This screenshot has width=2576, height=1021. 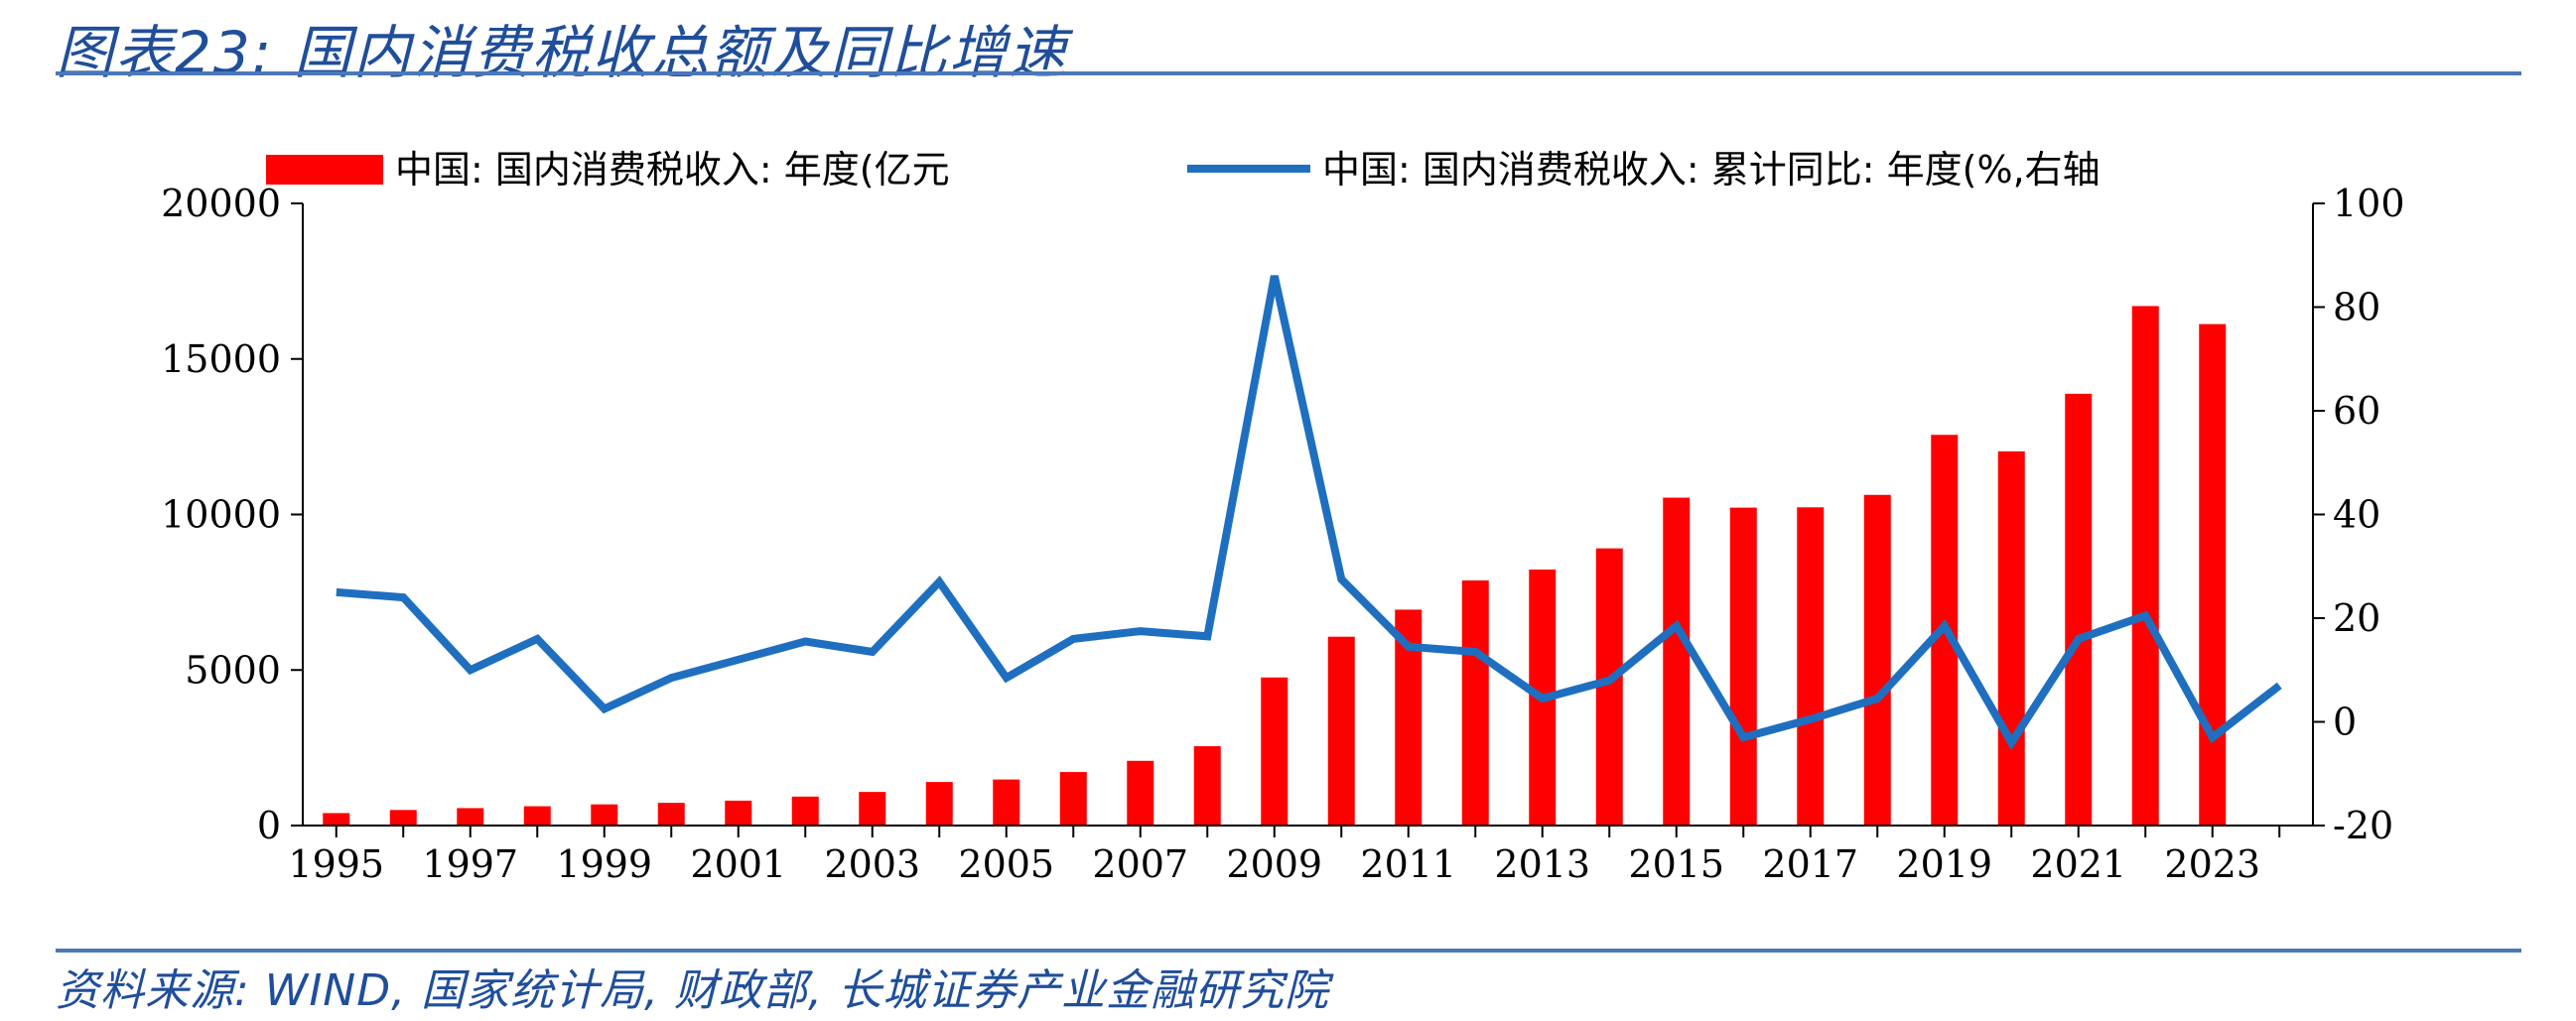 I want to click on bar-2009, so click(x=1274, y=751).